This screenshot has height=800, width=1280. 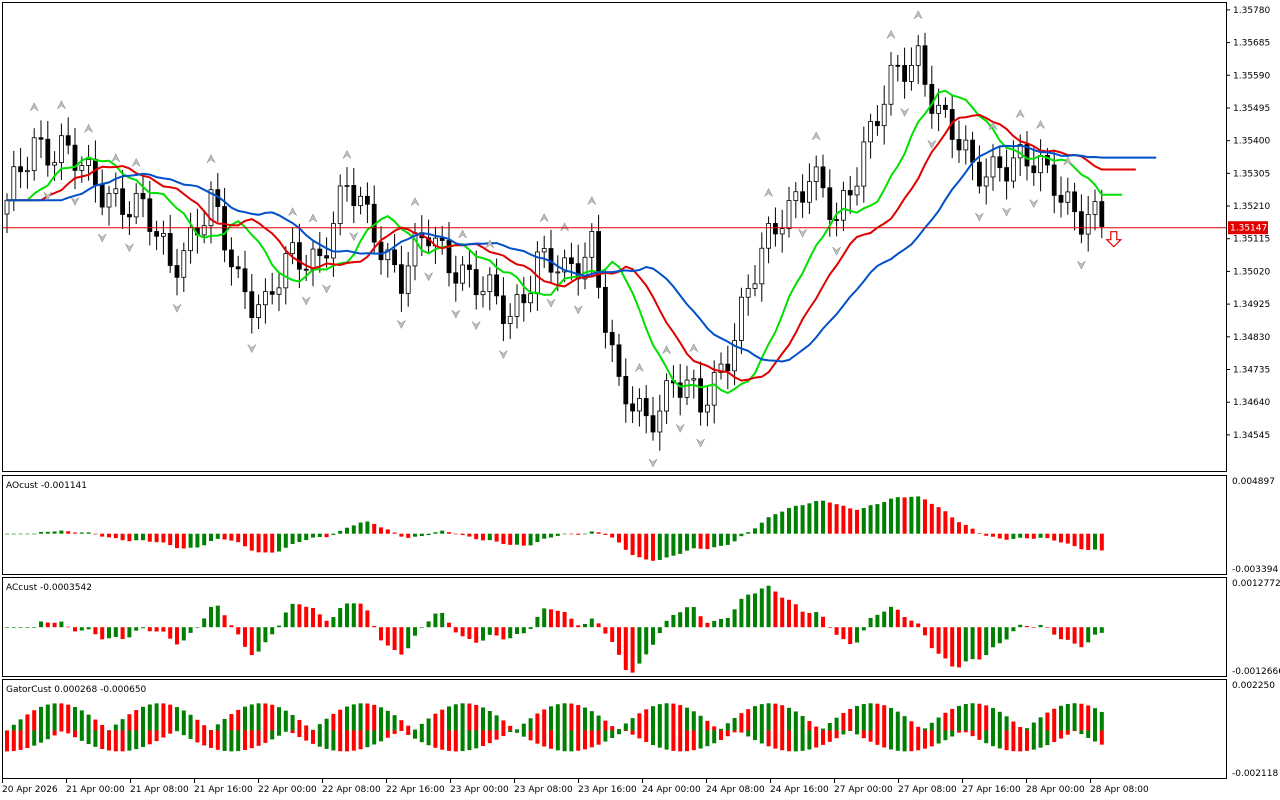 What do you see at coordinates (1256, 584) in the screenshot?
I see `ac-max-label: 0.0012772` at bounding box center [1256, 584].